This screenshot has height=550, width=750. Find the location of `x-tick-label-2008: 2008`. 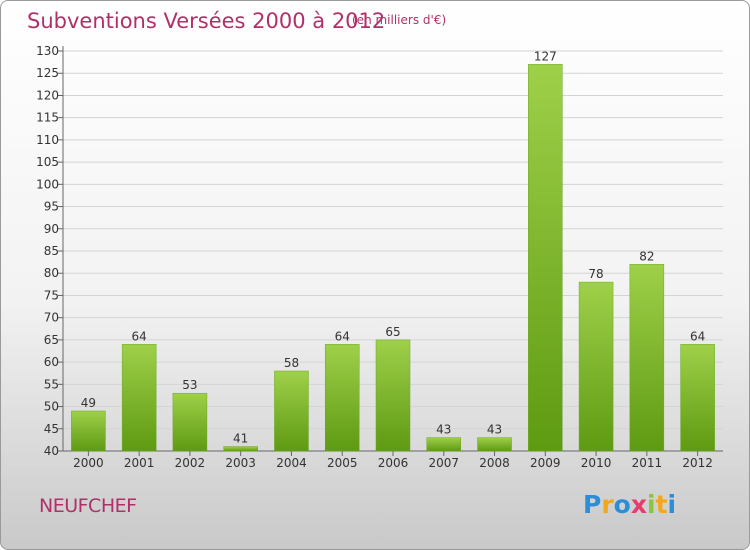

x-tick-label-2008: 2008 is located at coordinates (494, 463).